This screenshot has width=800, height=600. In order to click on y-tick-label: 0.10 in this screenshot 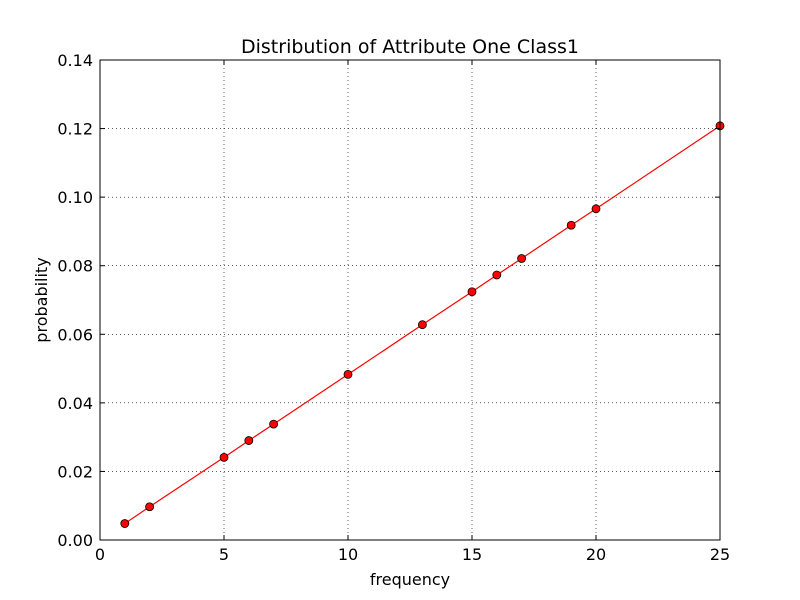, I will do `click(75, 197)`.